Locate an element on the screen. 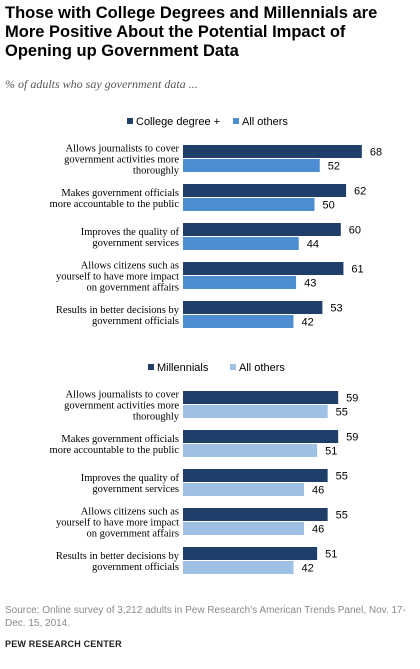 The height and width of the screenshot is (669, 420). category-label-millennials-0-0: Allows journalists to cover is located at coordinates (123, 395).